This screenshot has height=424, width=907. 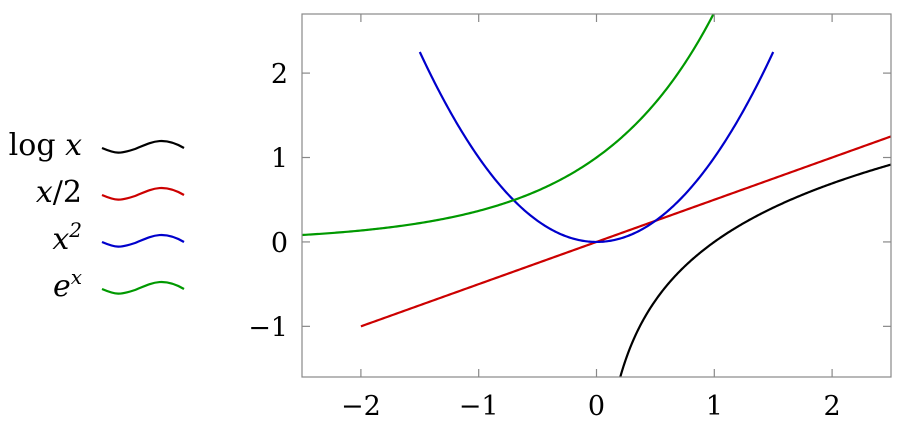 I want to click on legend-label: ex, so click(x=67, y=284).